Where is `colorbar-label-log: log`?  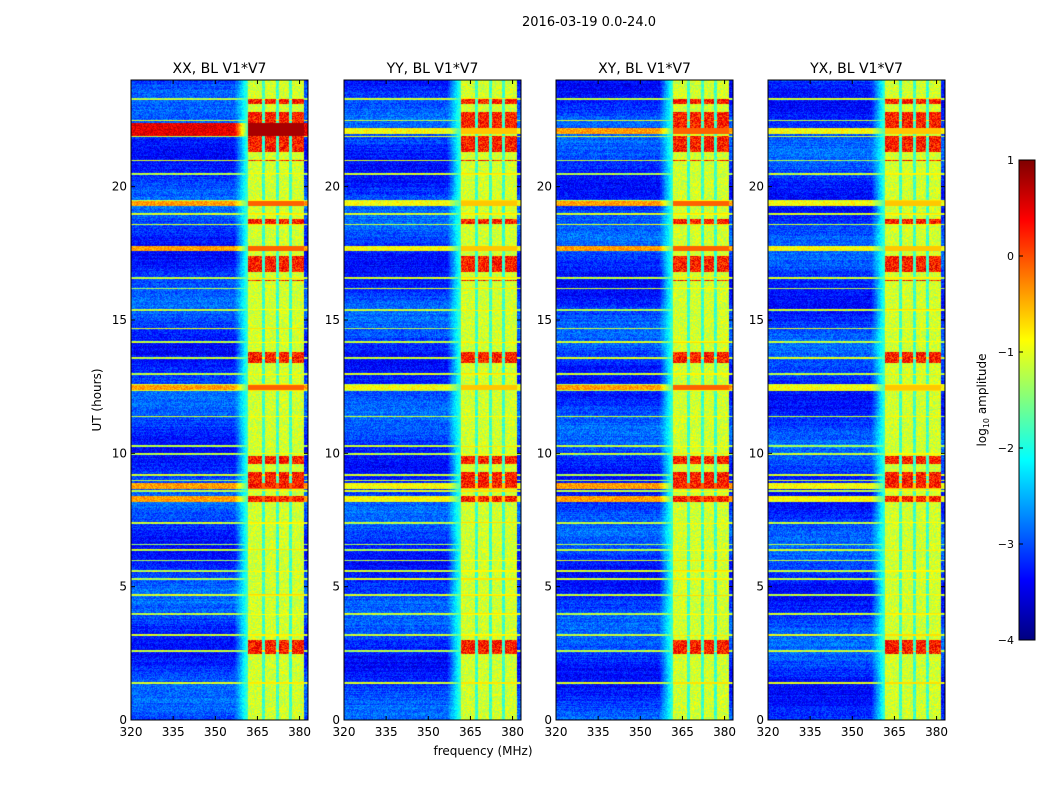 colorbar-label-log: log is located at coordinates (982, 437).